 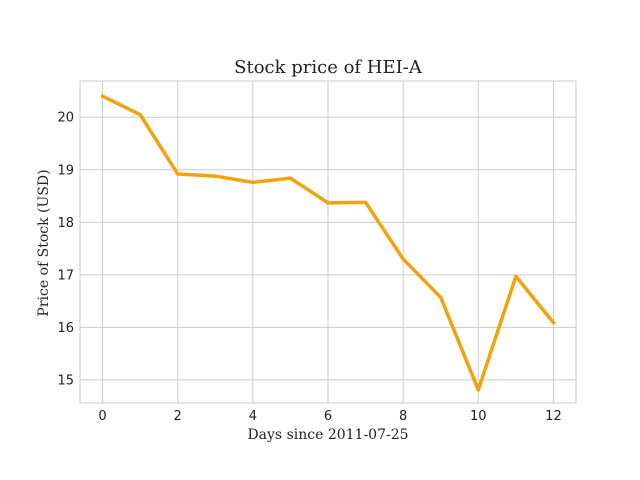 I want to click on y-tick-label: 16, so click(x=65, y=328).